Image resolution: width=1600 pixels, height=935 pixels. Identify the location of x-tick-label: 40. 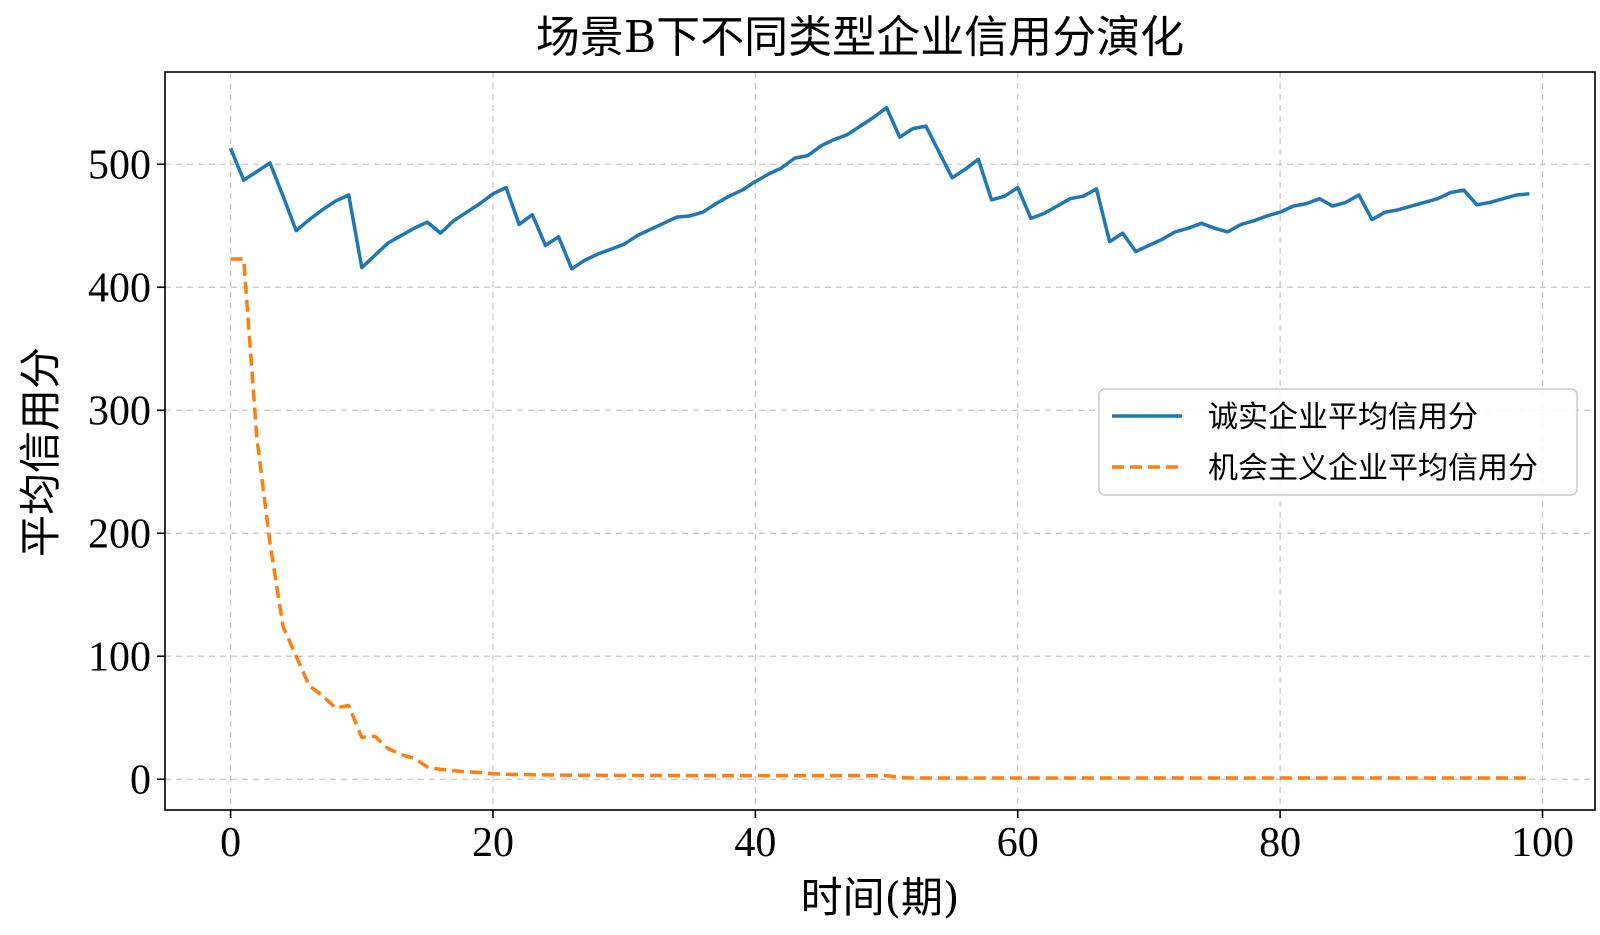
(755, 843).